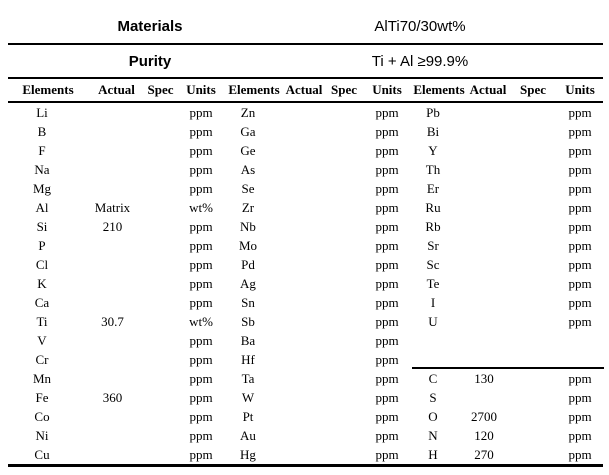  What do you see at coordinates (42, 321) in the screenshot?
I see `element-symbol: Ti` at bounding box center [42, 321].